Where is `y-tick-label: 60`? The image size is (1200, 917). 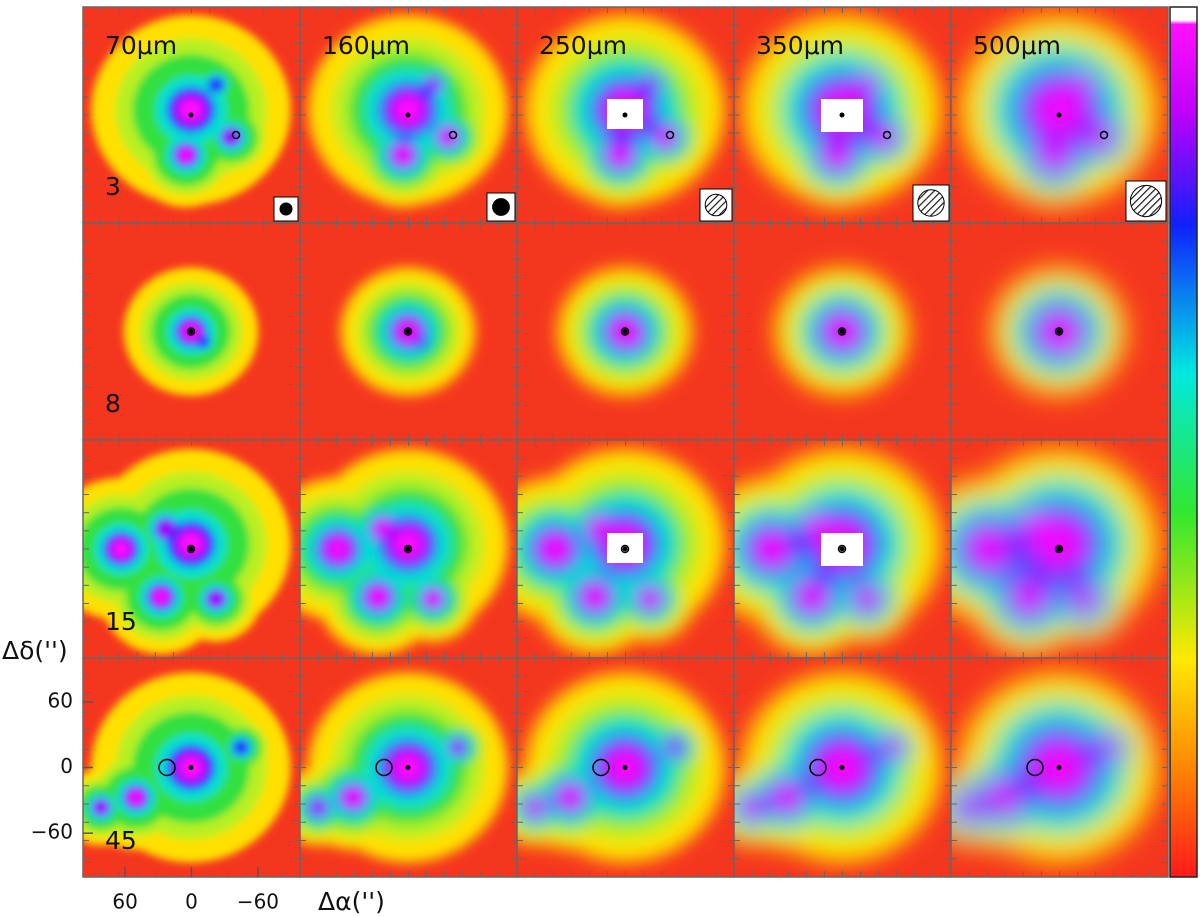
y-tick-label: 60 is located at coordinates (60, 700).